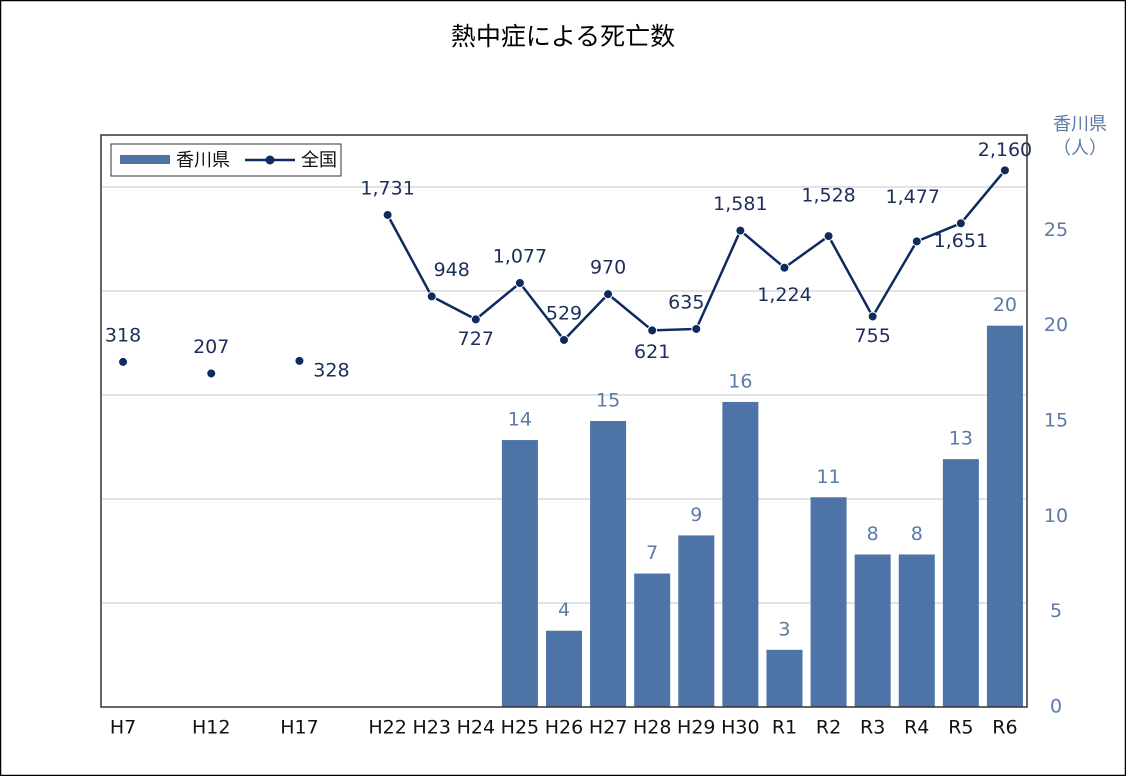 The image size is (1126, 776). What do you see at coordinates (652, 728) in the screenshot?
I see `x-tick-label: H28` at bounding box center [652, 728].